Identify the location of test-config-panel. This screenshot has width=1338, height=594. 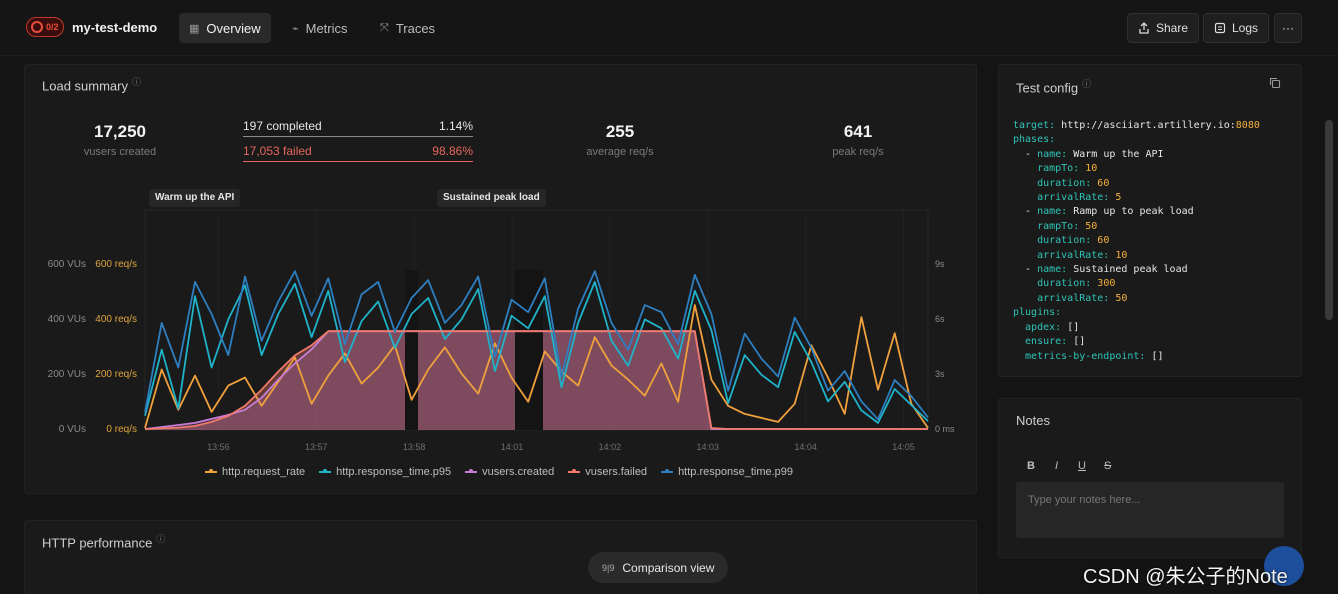
(1150, 220).